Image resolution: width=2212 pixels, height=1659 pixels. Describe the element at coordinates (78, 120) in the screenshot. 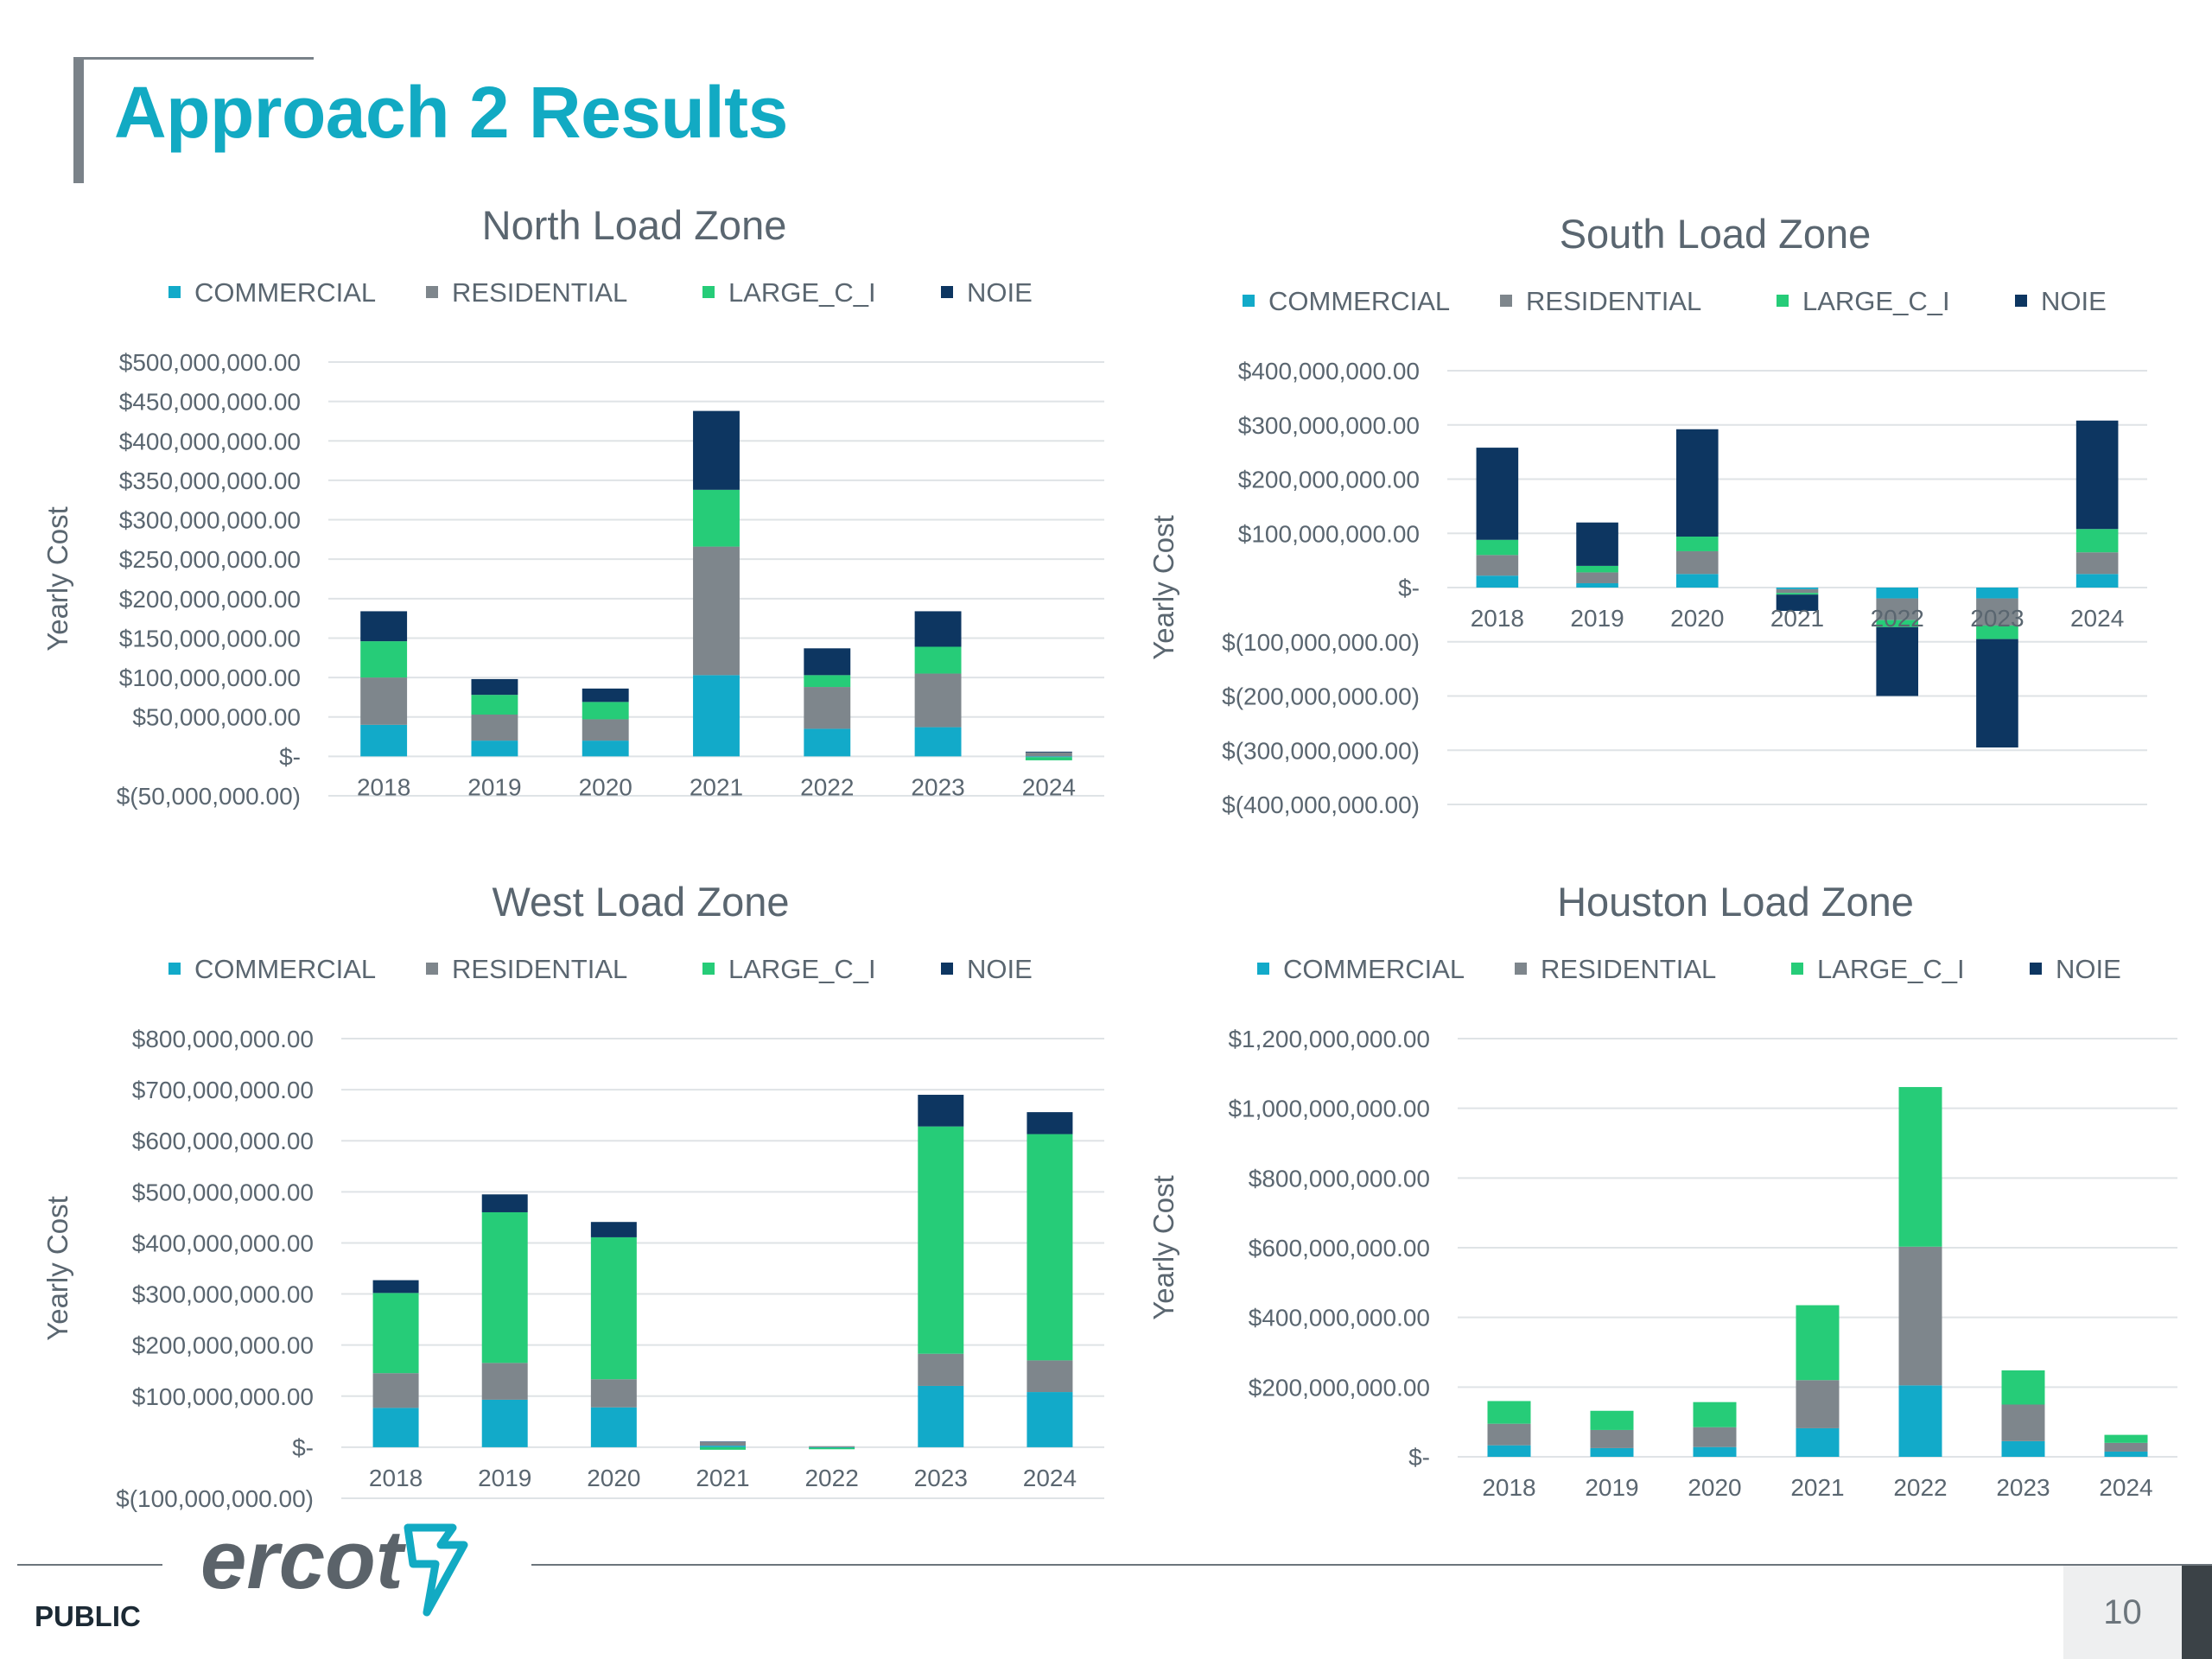

I see `title-accent-bar` at that location.